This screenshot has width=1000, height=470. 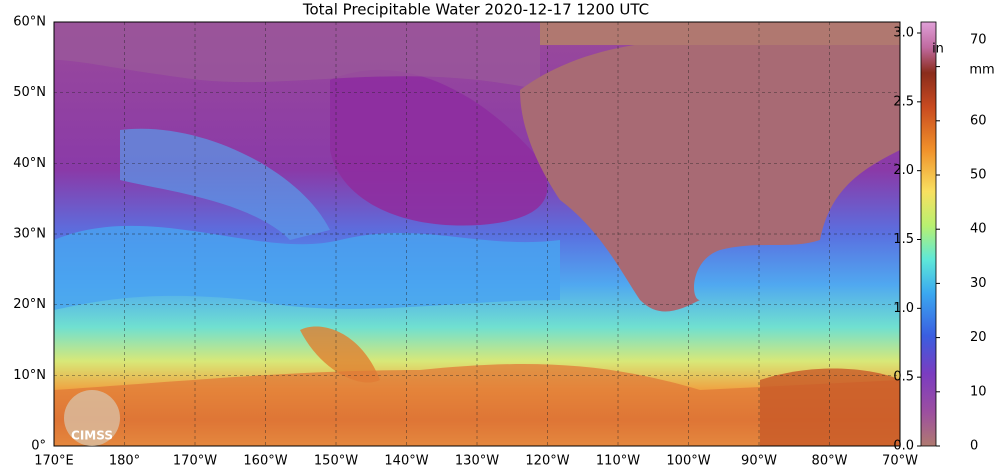 I want to click on lon-label: 120°W, so click(x=547, y=461).